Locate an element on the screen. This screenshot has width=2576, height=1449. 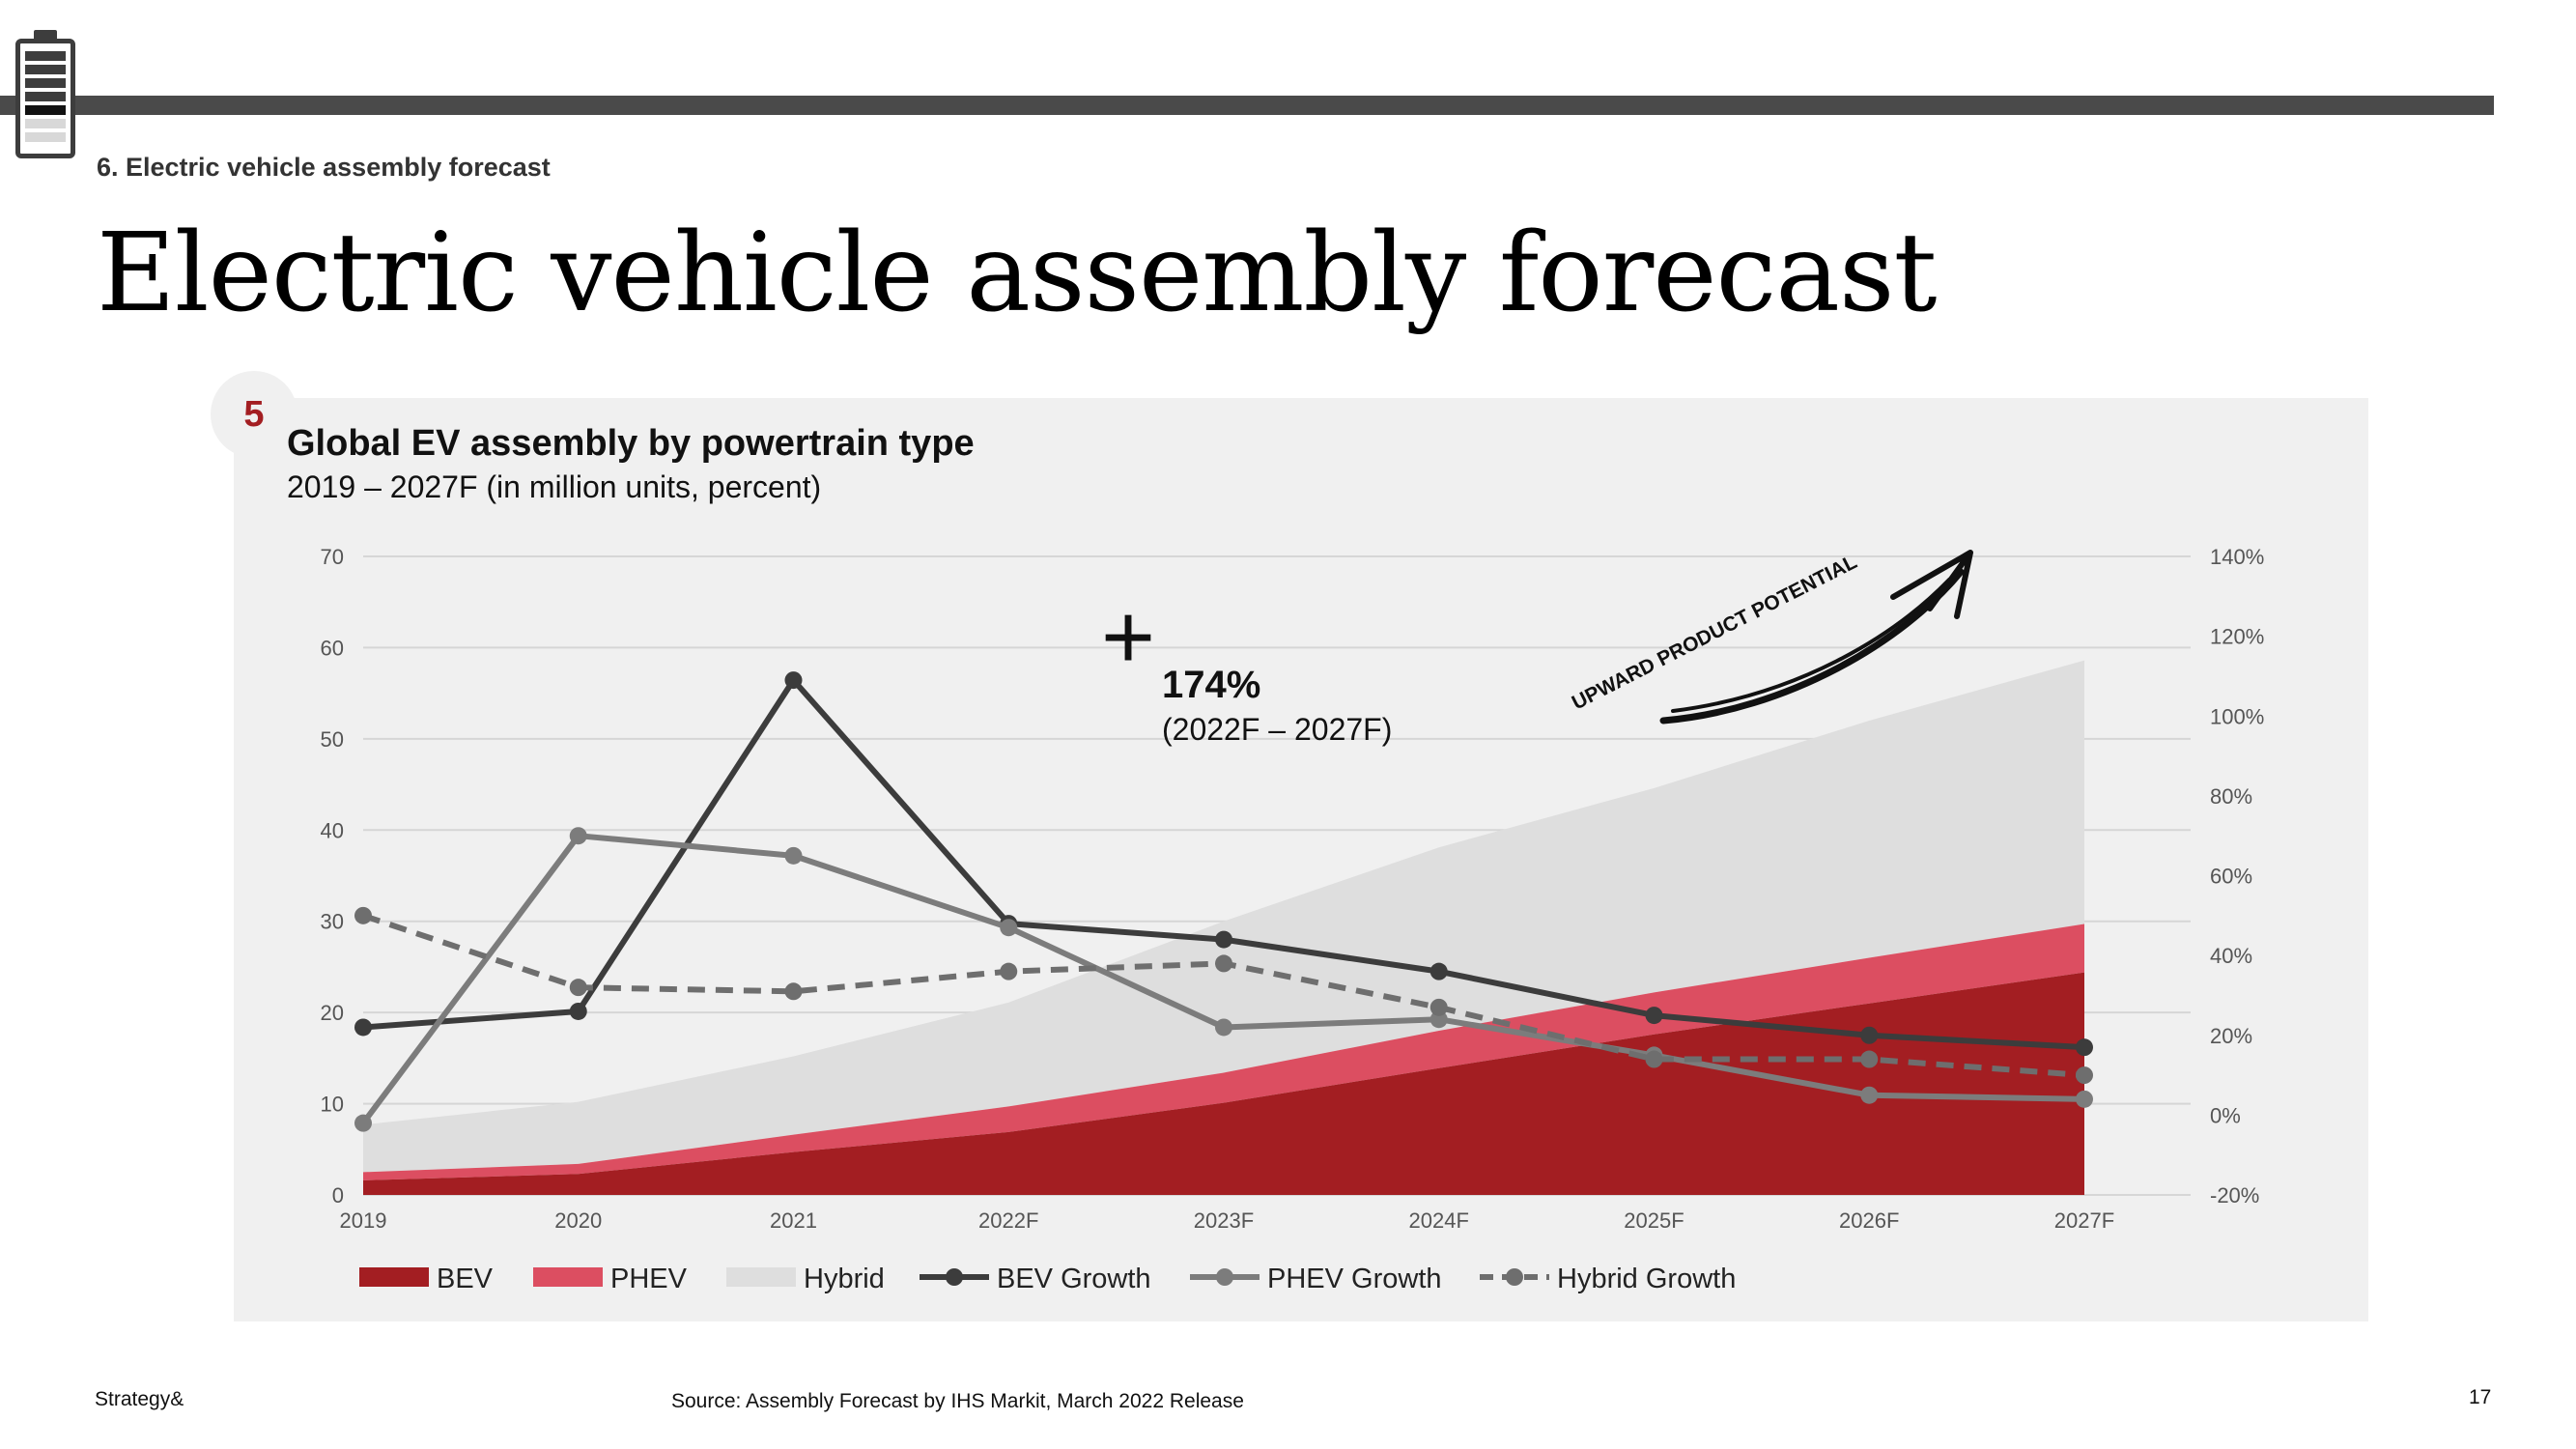
x-tick-label: 2027F is located at coordinates (2084, 1220).